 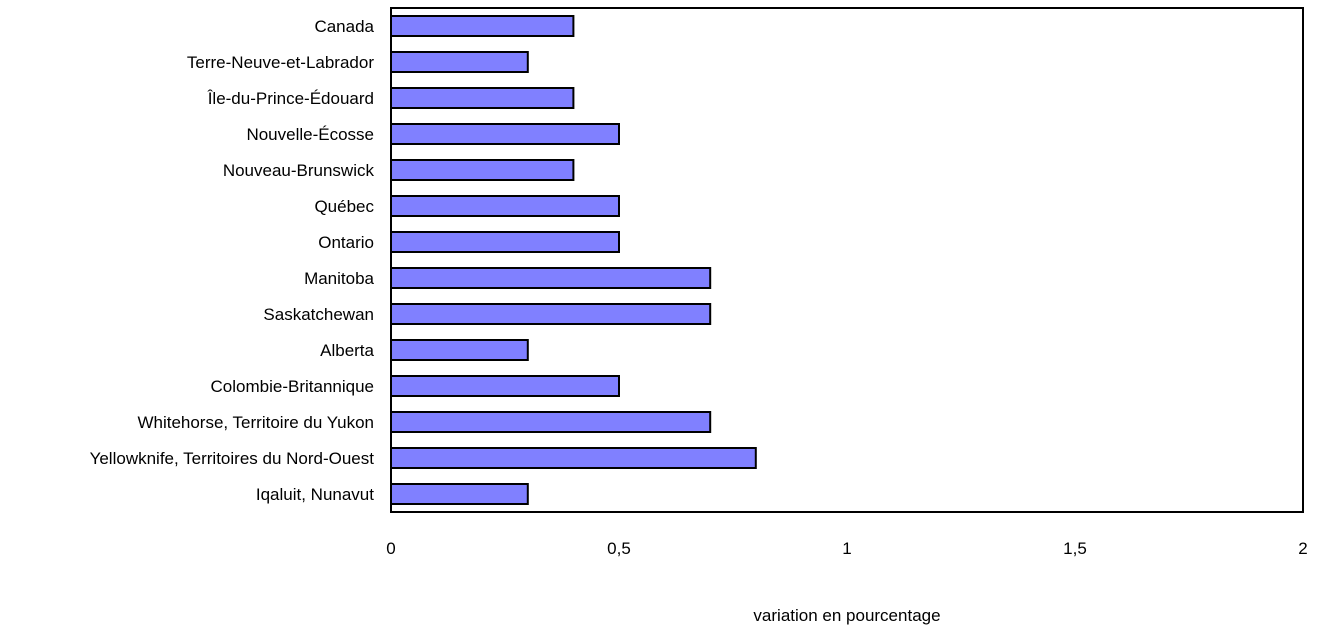 What do you see at coordinates (299, 170) in the screenshot?
I see `category-label: Nouveau-Brunswick` at bounding box center [299, 170].